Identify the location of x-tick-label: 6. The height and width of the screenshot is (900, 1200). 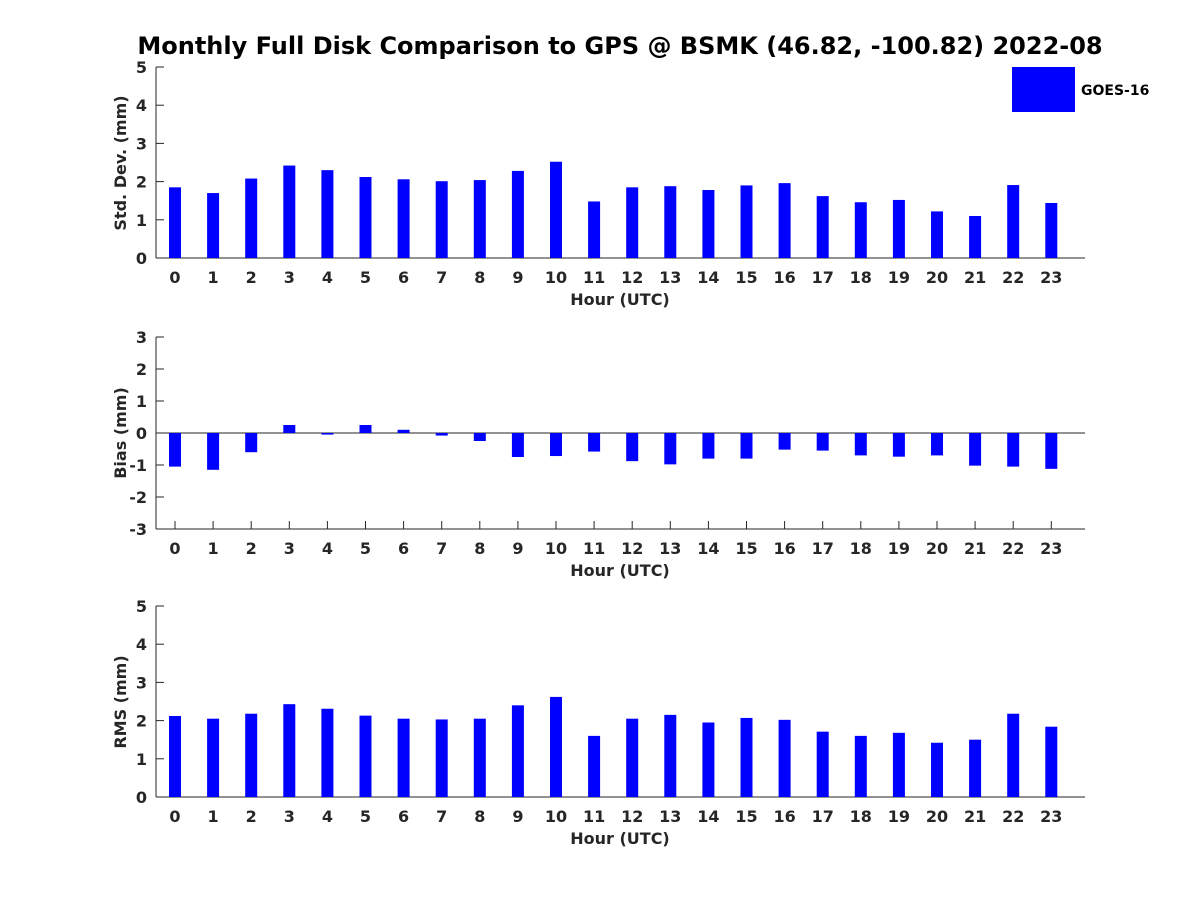
(403, 277).